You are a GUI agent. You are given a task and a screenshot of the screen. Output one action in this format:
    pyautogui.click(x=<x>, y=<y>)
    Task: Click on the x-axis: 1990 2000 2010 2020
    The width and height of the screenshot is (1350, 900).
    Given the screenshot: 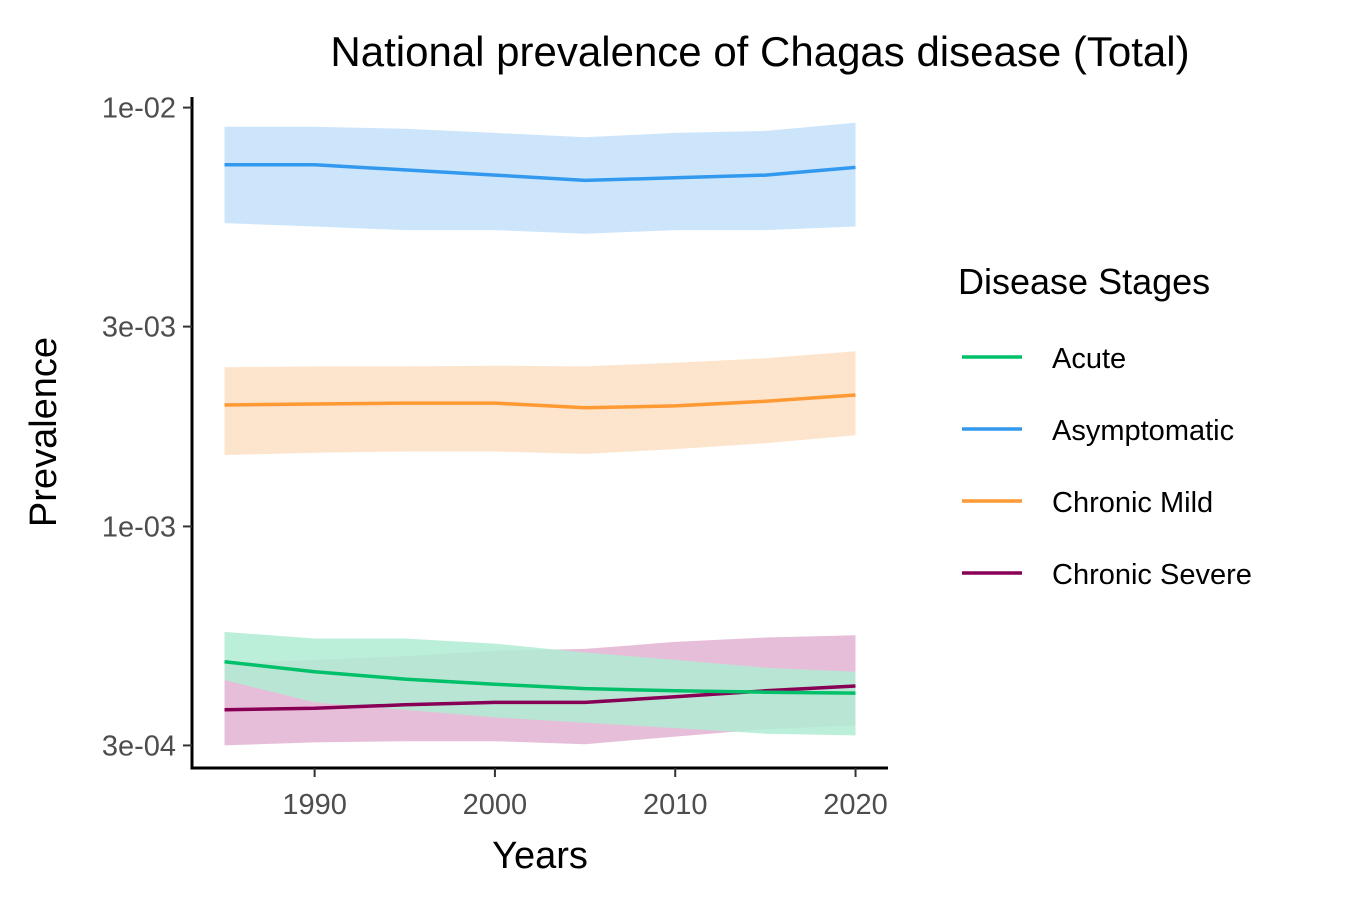 What is the action you would take?
    pyautogui.click(x=585, y=794)
    